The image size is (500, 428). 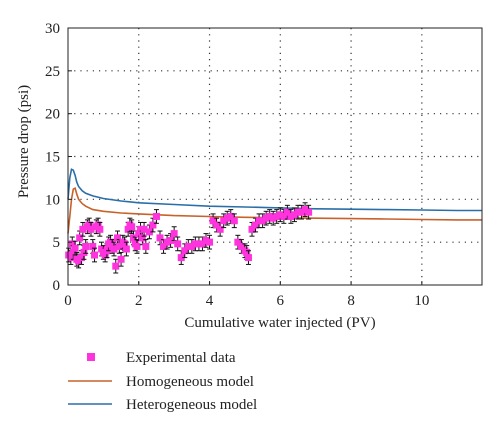 What do you see at coordinates (24, 141) in the screenshot?
I see `y-axis-label: Pressure drop (psi)` at bounding box center [24, 141].